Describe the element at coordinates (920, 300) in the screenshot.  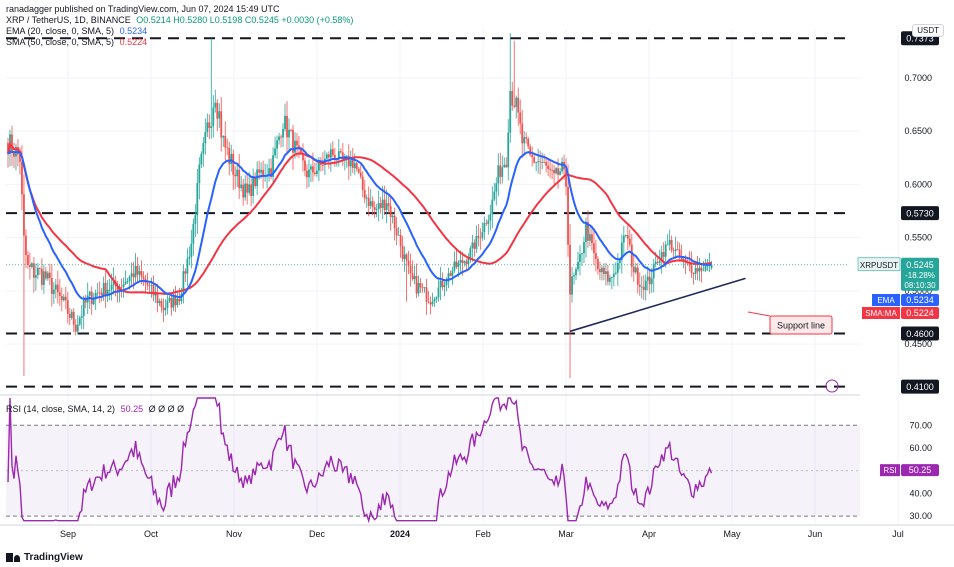
I see `ema-value-label: 0.5234` at that location.